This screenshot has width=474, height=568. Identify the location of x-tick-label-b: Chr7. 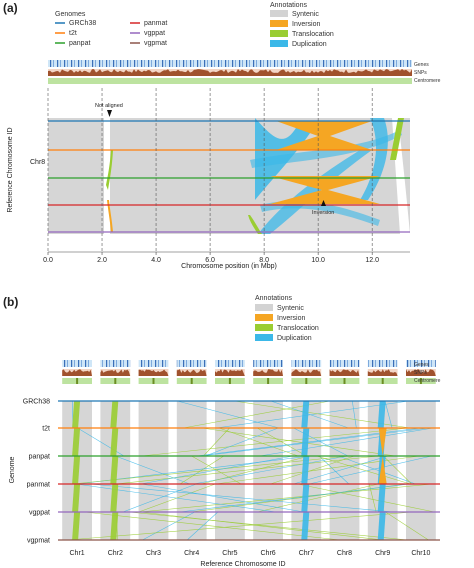
(306, 553).